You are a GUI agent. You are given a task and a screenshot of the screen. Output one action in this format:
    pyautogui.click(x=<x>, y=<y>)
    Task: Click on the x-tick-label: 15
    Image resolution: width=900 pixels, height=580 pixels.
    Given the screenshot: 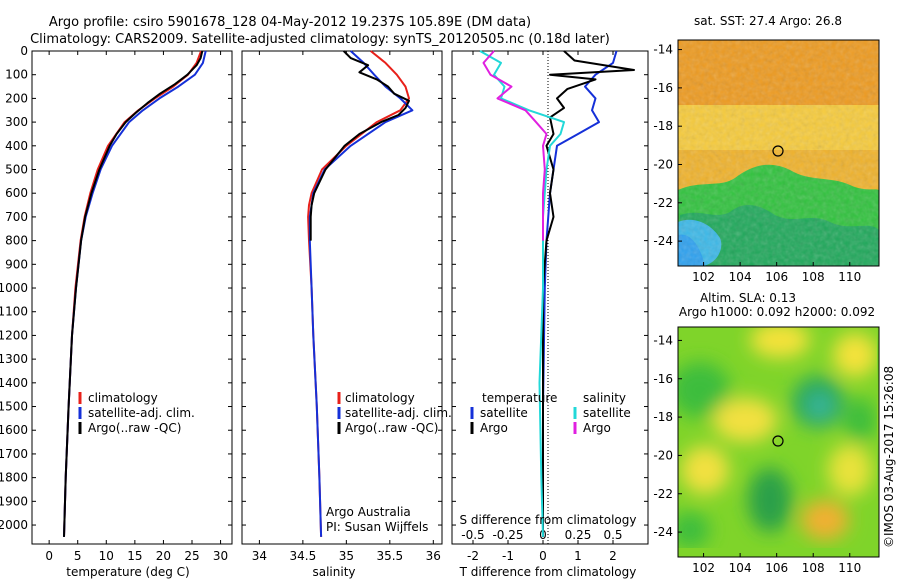 What is the action you would take?
    pyautogui.click(x=134, y=556)
    